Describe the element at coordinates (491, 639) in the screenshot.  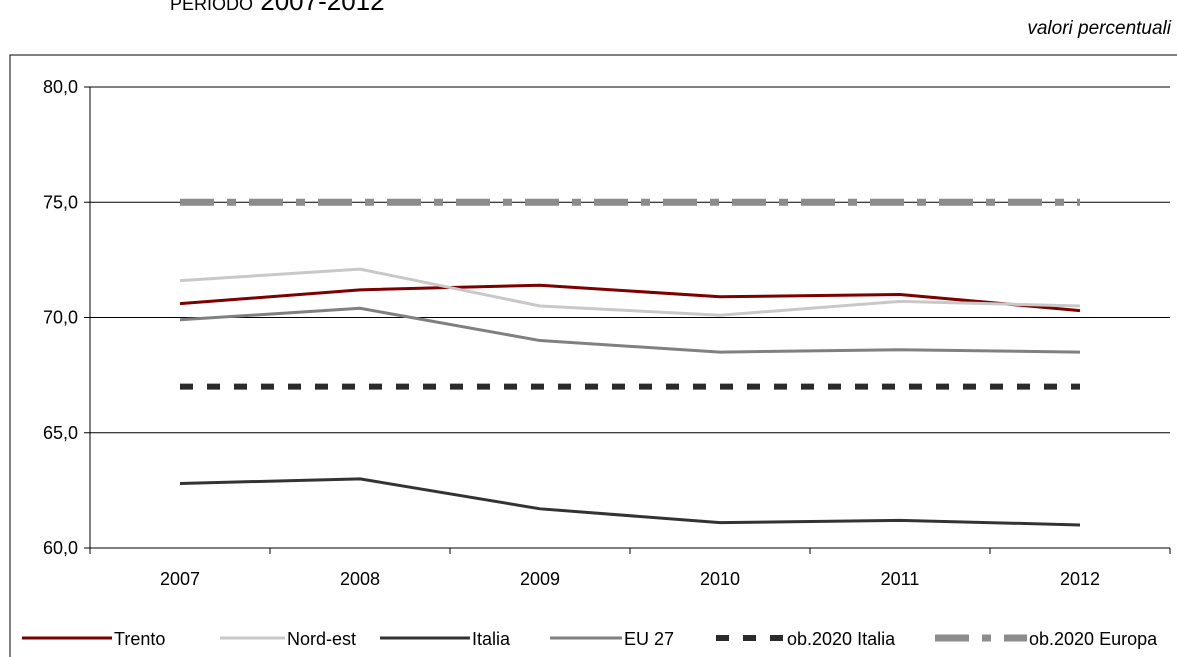
I see `legend-label-italia: Italia` at that location.